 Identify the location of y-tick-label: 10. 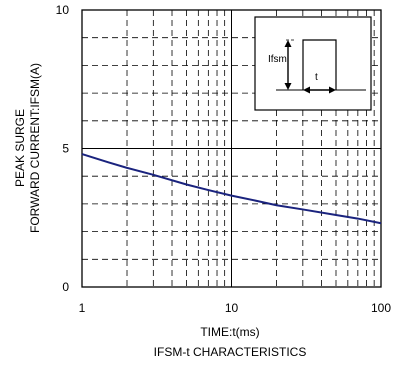
(63, 10).